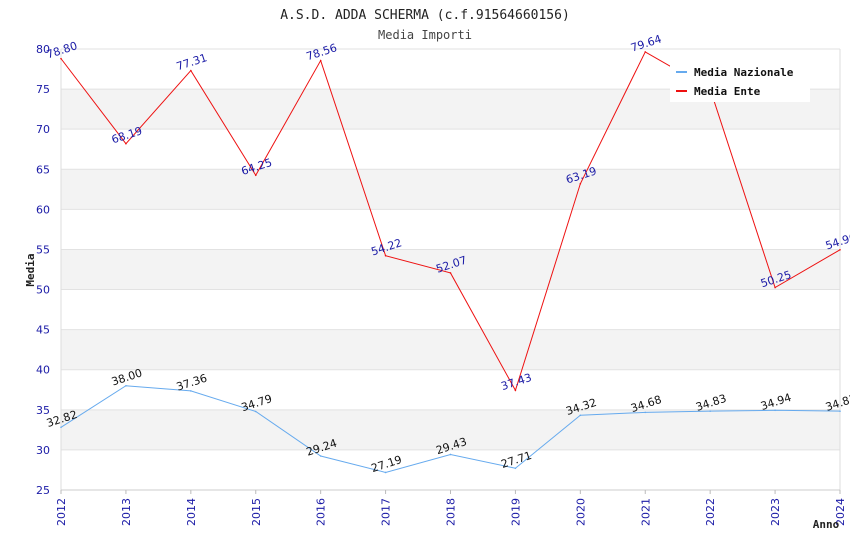  I want to click on y-tick-label: 30, so click(43, 450).